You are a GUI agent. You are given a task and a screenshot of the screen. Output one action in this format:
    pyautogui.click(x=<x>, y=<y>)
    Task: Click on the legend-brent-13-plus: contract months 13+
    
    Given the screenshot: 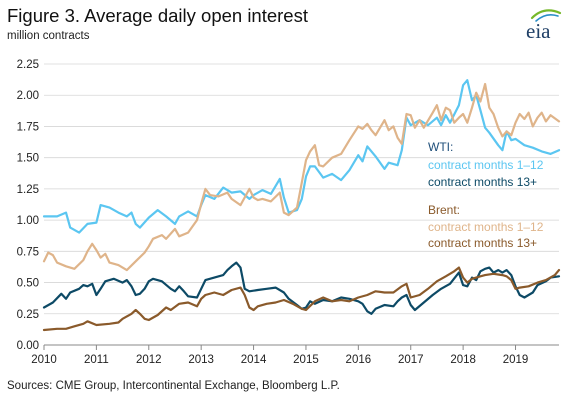 What is the action you would take?
    pyautogui.click(x=482, y=243)
    